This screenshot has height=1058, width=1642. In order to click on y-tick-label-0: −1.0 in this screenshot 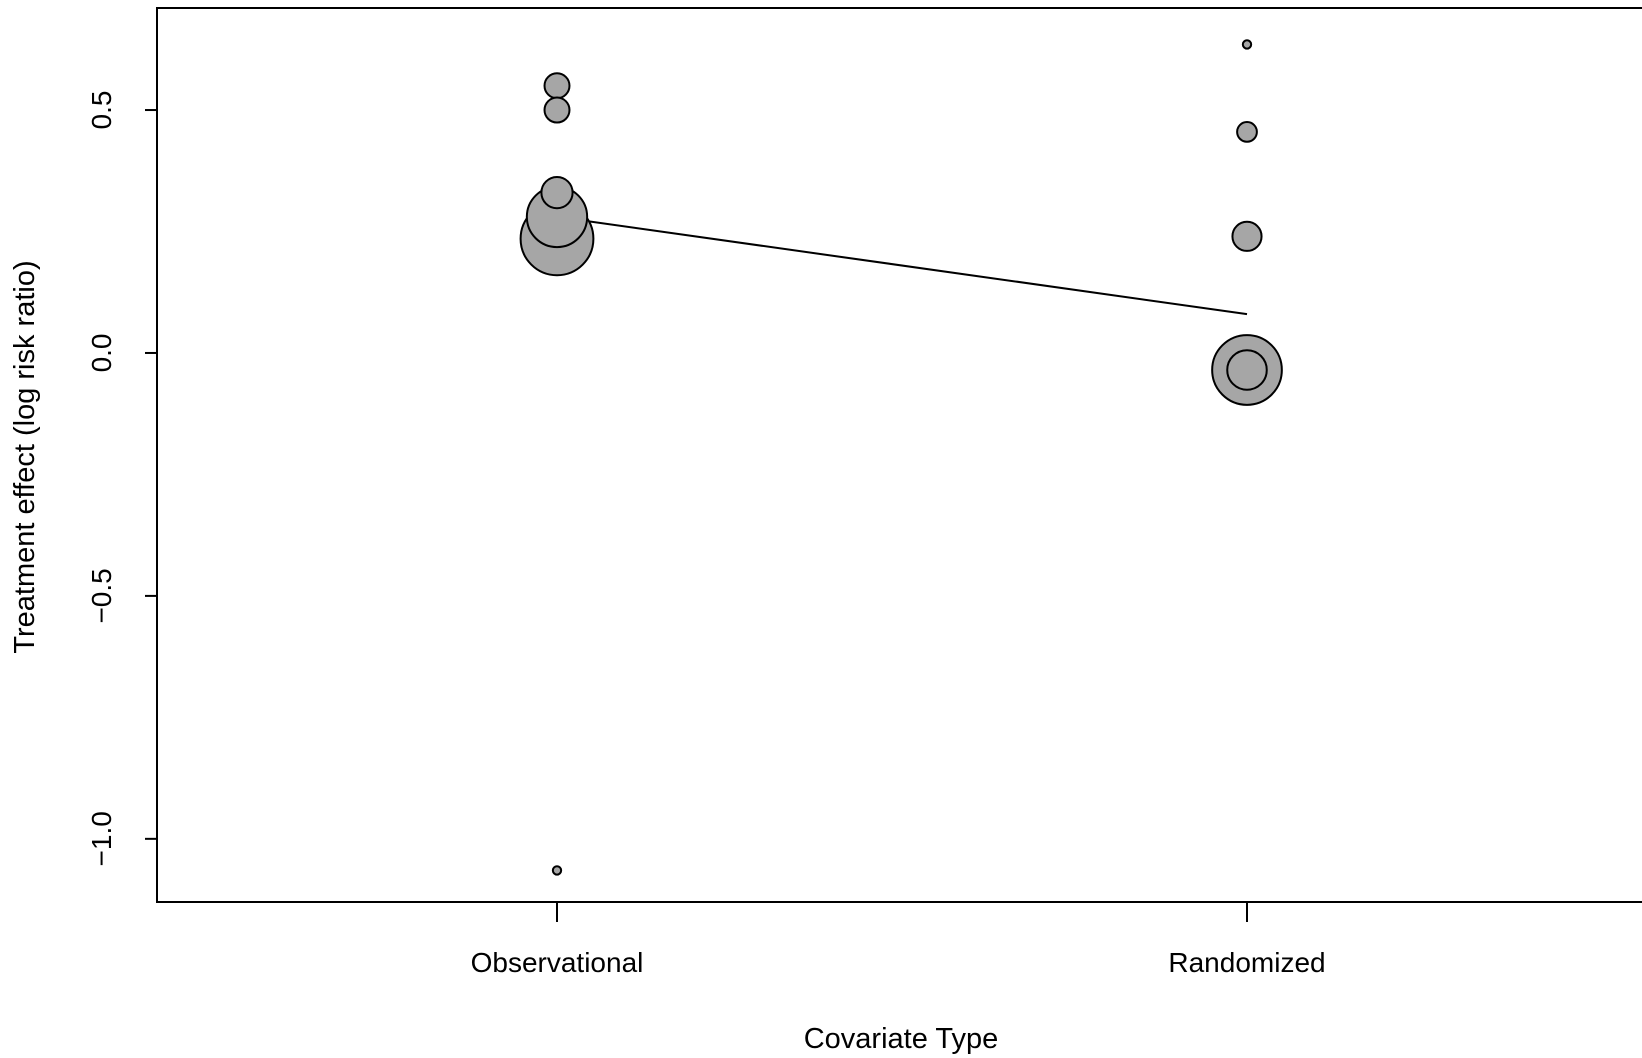, I will do `click(101, 838)`.